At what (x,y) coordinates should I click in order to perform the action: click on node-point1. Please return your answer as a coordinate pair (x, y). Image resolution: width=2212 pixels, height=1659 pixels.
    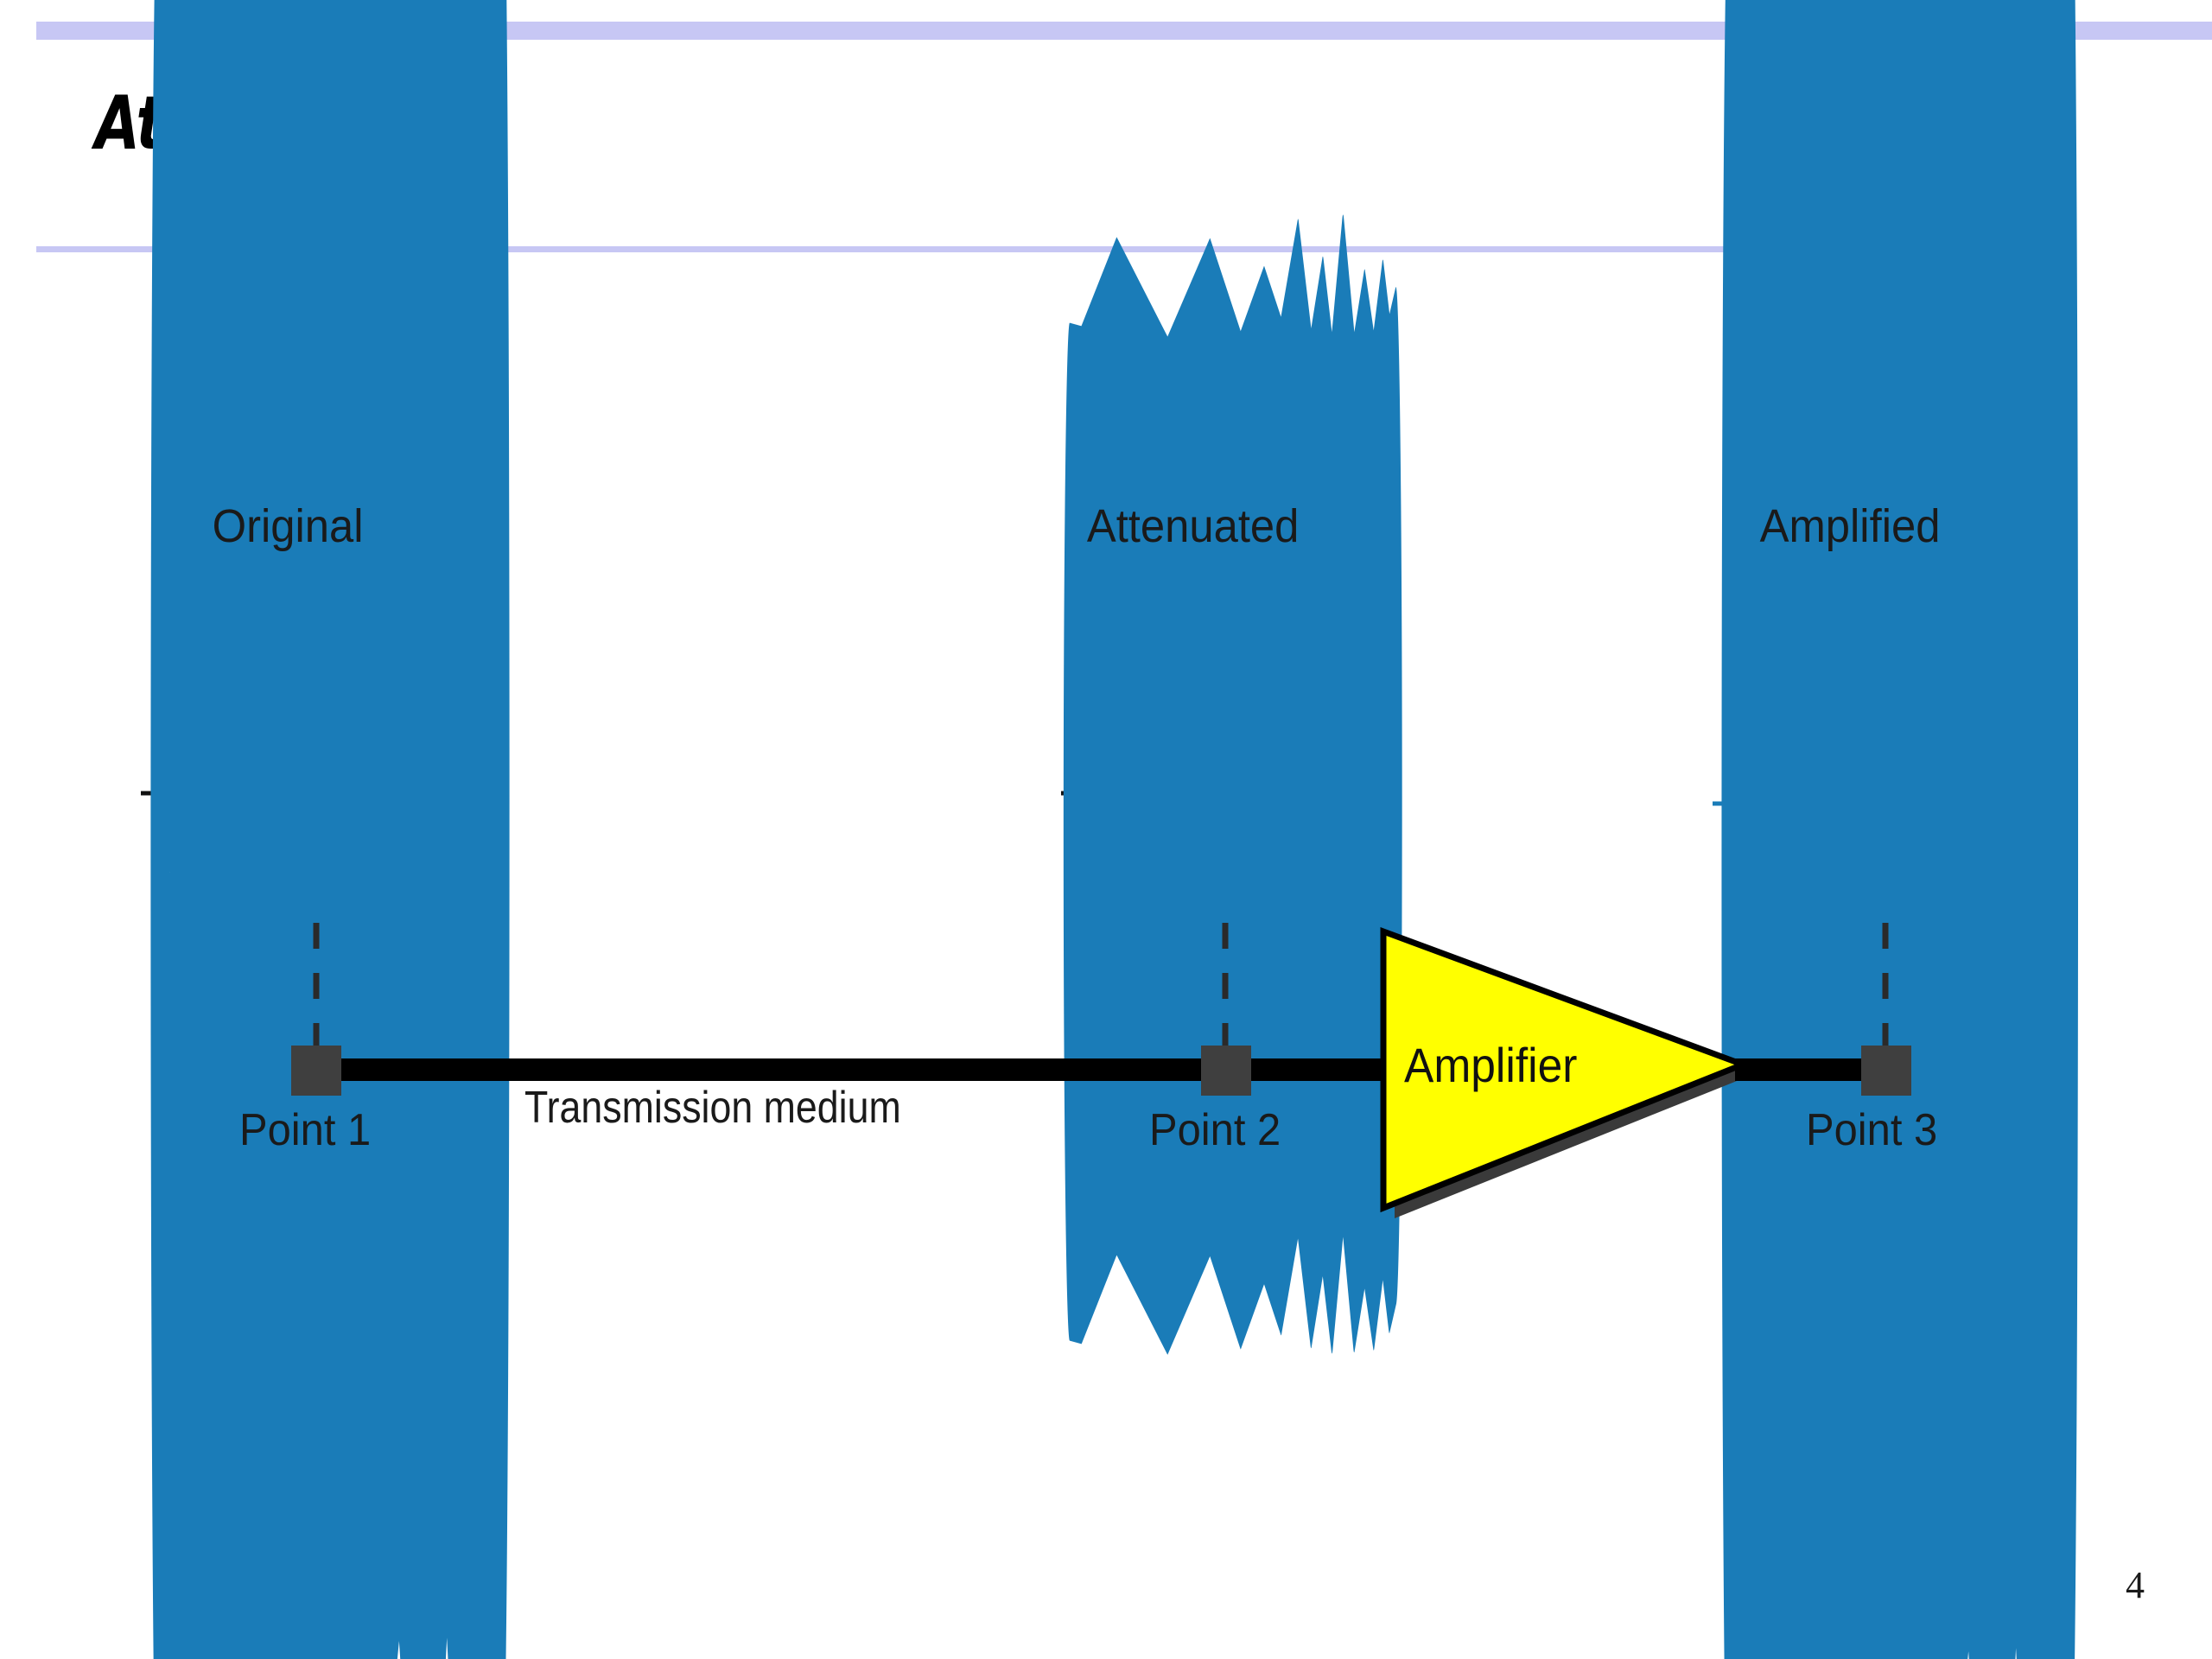
    Looking at the image, I should click on (316, 1071).